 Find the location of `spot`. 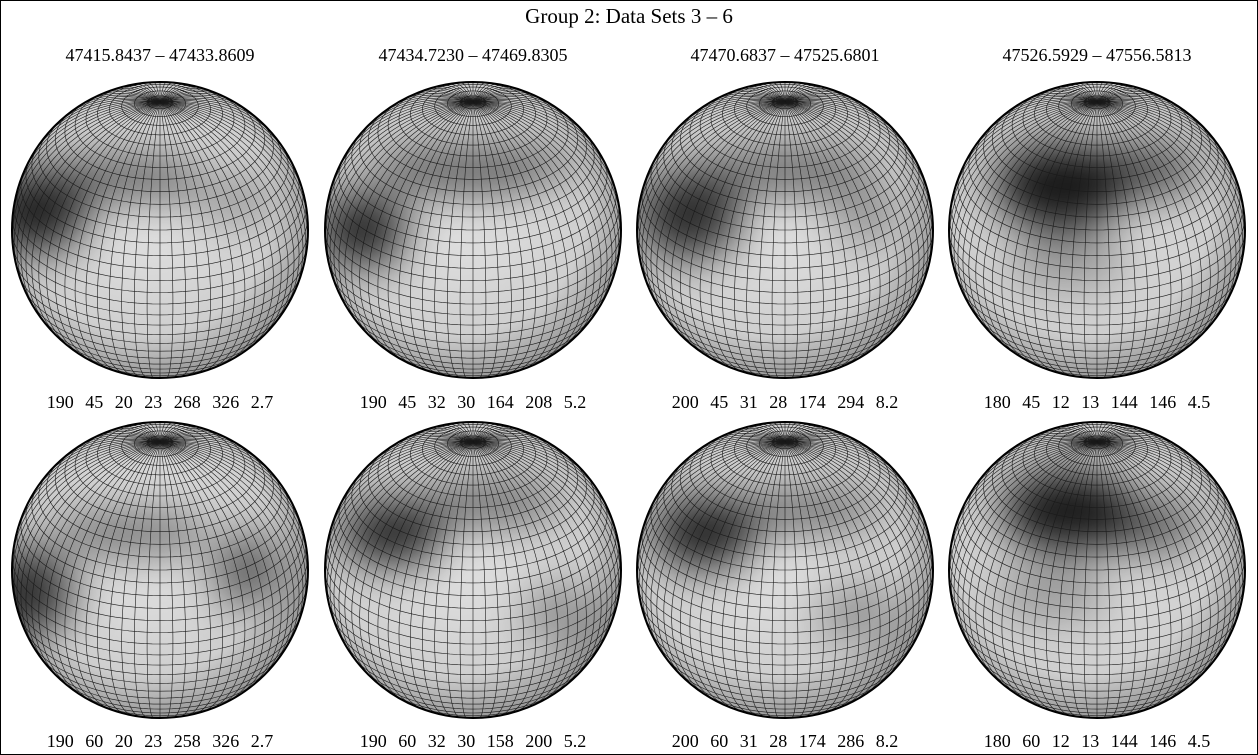

spot is located at coordinates (561, 614).